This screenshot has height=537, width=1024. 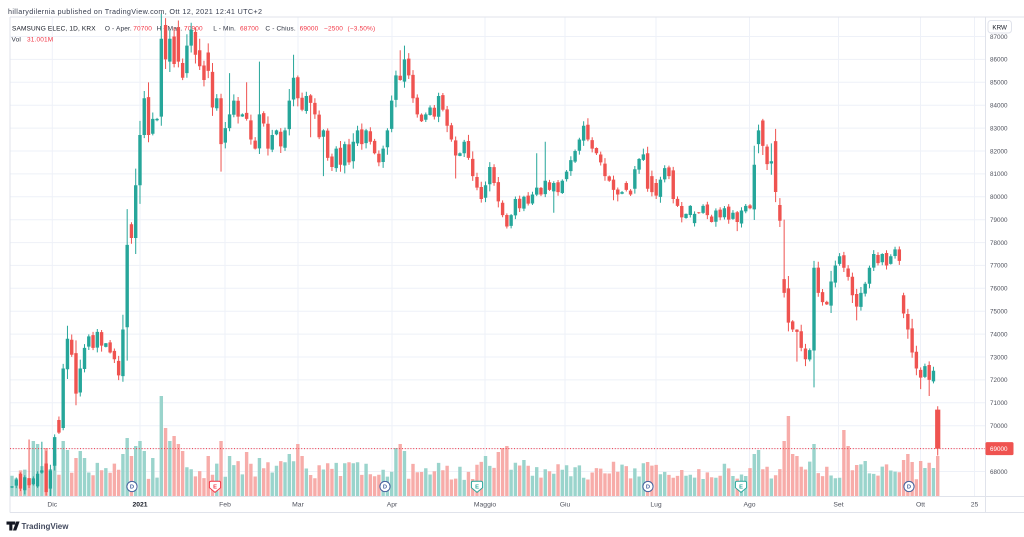 I want to click on svg-text: 75000, so click(x=999, y=312).